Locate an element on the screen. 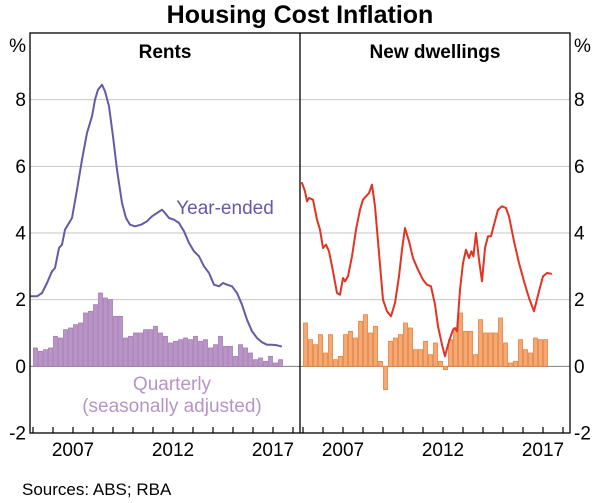 The width and height of the screenshot is (600, 503). new-dwellings-year-ended-line is located at coordinates (426, 270).